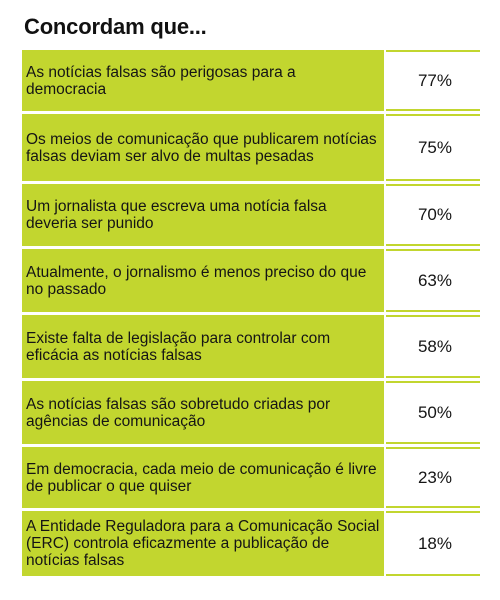 The image size is (500, 600). I want to click on row-value: 75%, so click(434, 147).